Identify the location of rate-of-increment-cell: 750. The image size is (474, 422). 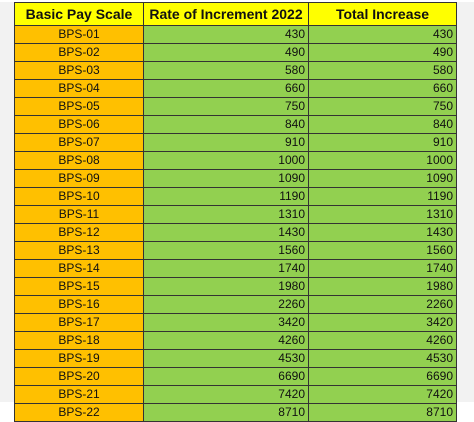
(226, 106).